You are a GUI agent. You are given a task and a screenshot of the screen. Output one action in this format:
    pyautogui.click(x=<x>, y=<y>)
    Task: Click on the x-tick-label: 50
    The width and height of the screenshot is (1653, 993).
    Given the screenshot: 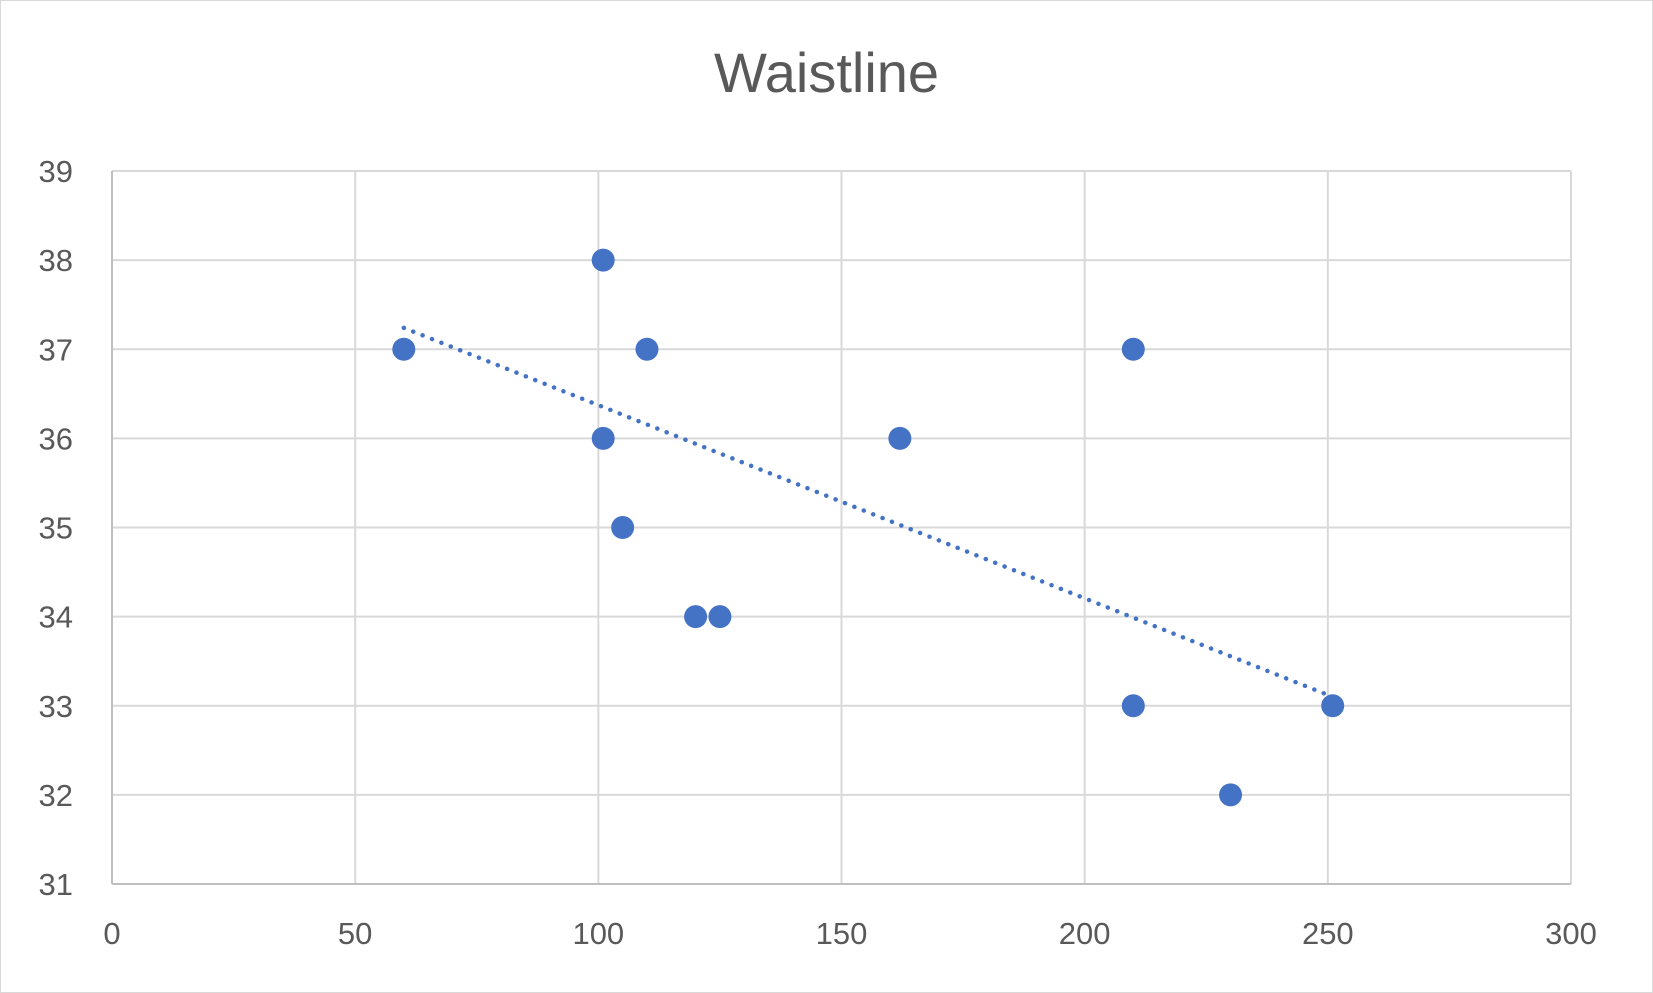 What is the action you would take?
    pyautogui.click(x=355, y=933)
    